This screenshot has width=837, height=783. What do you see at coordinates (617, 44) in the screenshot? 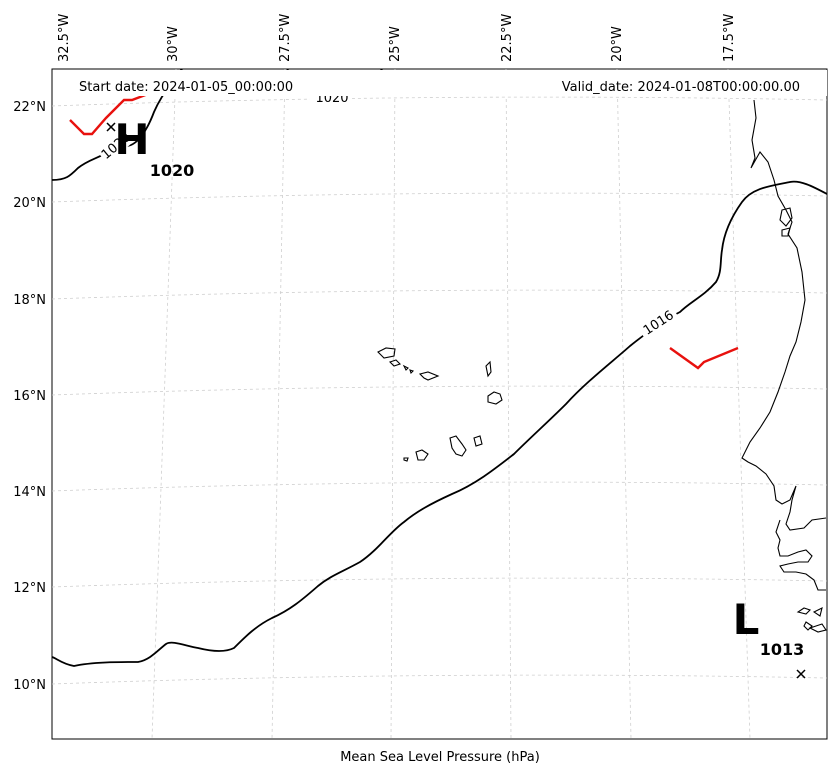
I see `lon-tick-label: 20°W` at bounding box center [617, 44].